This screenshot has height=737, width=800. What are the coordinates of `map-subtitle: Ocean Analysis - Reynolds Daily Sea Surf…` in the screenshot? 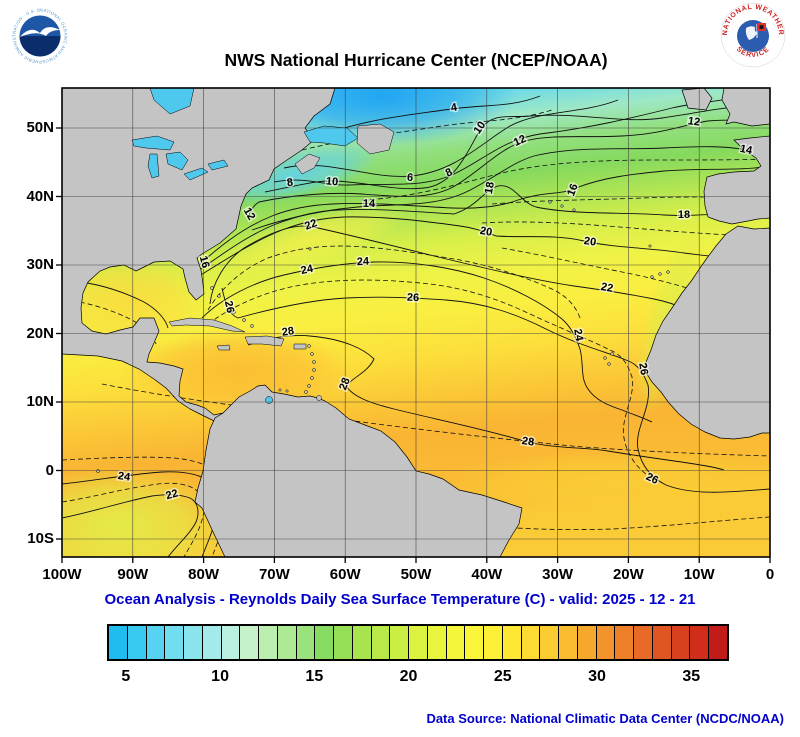 It's located at (400, 599).